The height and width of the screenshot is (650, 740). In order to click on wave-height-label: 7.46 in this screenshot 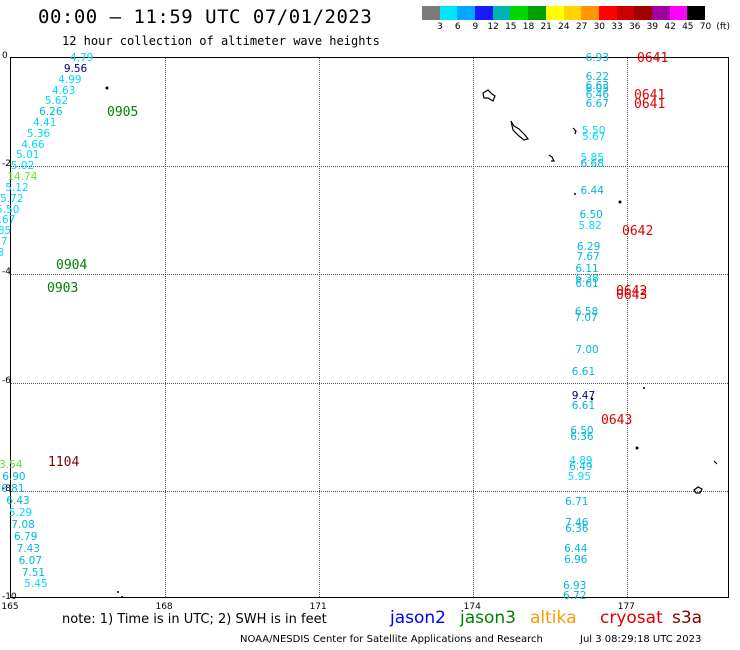, I will do `click(577, 523)`.